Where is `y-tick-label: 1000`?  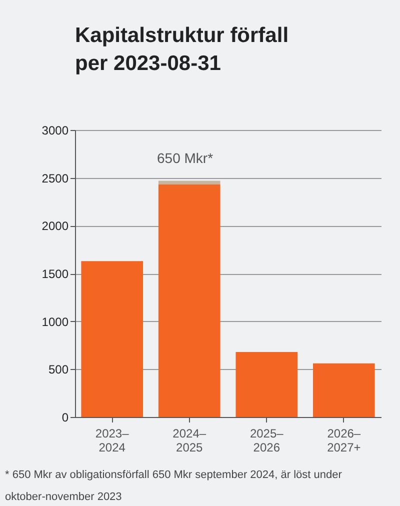 y-tick-label: 1000 is located at coordinates (55, 321).